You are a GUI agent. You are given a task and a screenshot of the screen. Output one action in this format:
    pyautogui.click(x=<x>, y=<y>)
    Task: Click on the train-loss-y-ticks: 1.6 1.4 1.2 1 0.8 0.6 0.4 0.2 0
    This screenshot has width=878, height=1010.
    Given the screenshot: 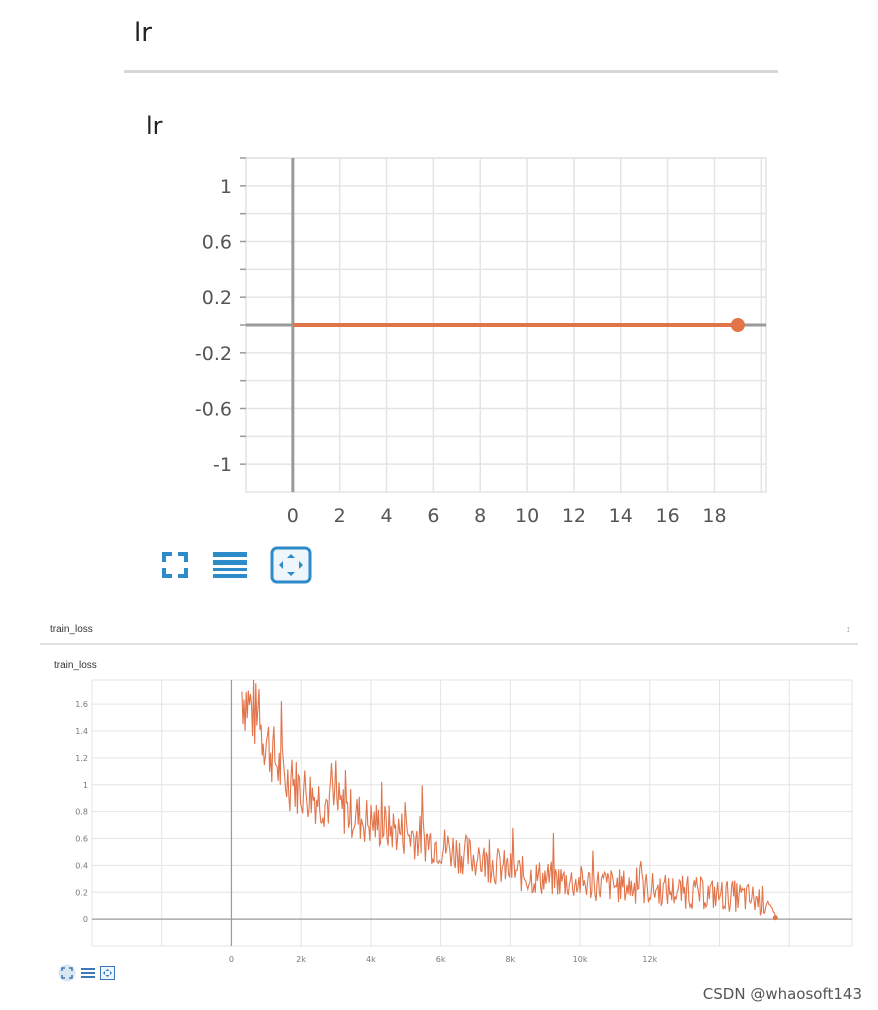 What is the action you would take?
    pyautogui.click(x=81, y=812)
    